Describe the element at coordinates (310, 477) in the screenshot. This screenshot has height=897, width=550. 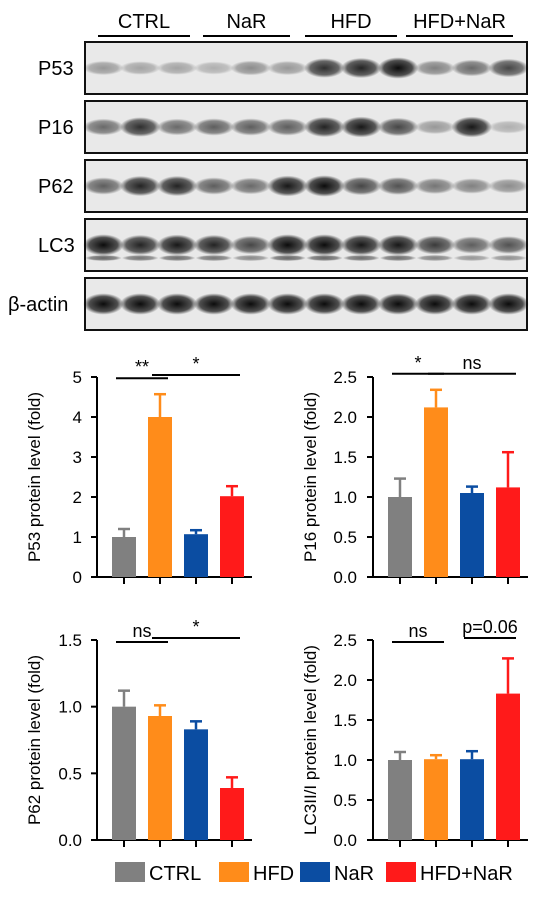
I see `y-axis-title: P16 protein level (fold)` at that location.